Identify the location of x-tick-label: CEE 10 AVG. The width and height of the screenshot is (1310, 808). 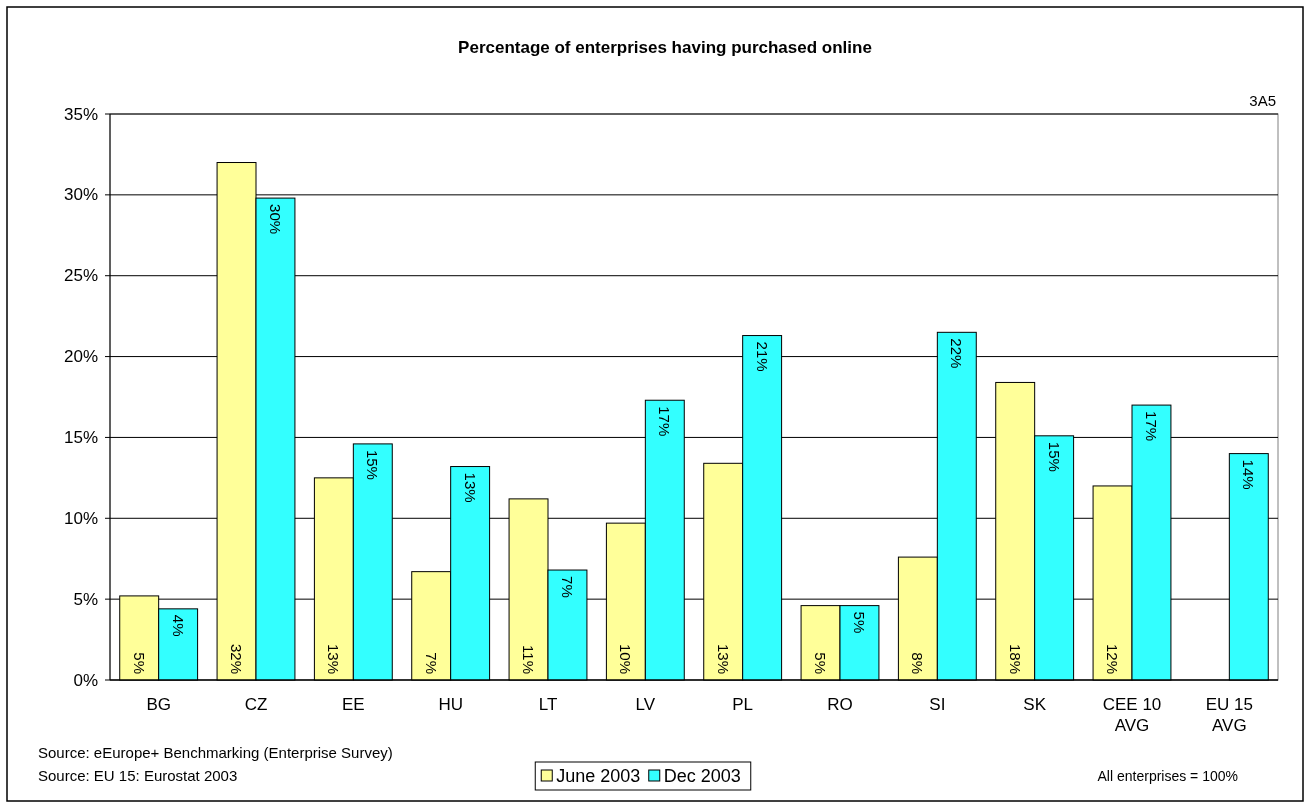
(1132, 715).